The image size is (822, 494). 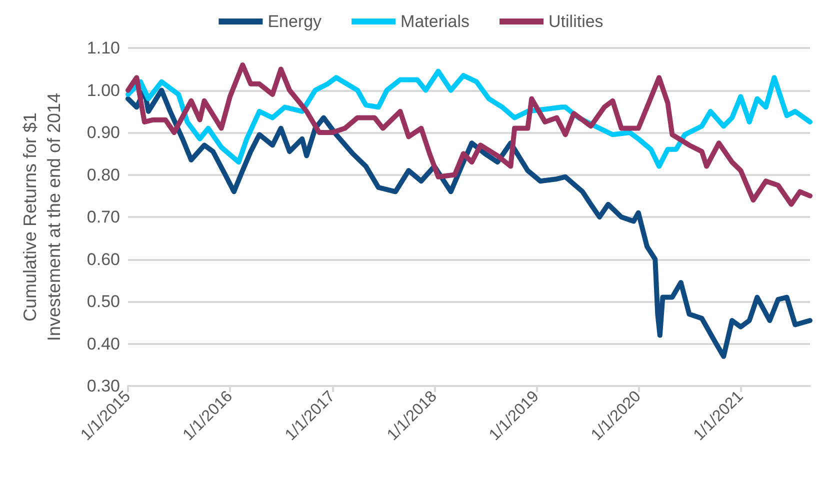 What do you see at coordinates (103, 48) in the screenshot?
I see `y-tick-label: 1.10` at bounding box center [103, 48].